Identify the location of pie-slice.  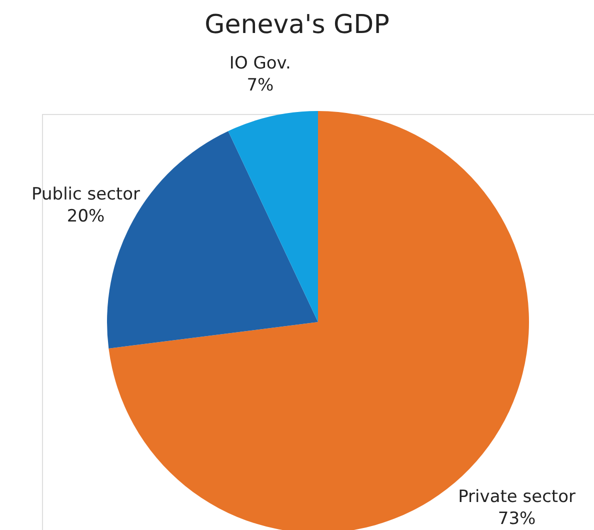
(273, 216).